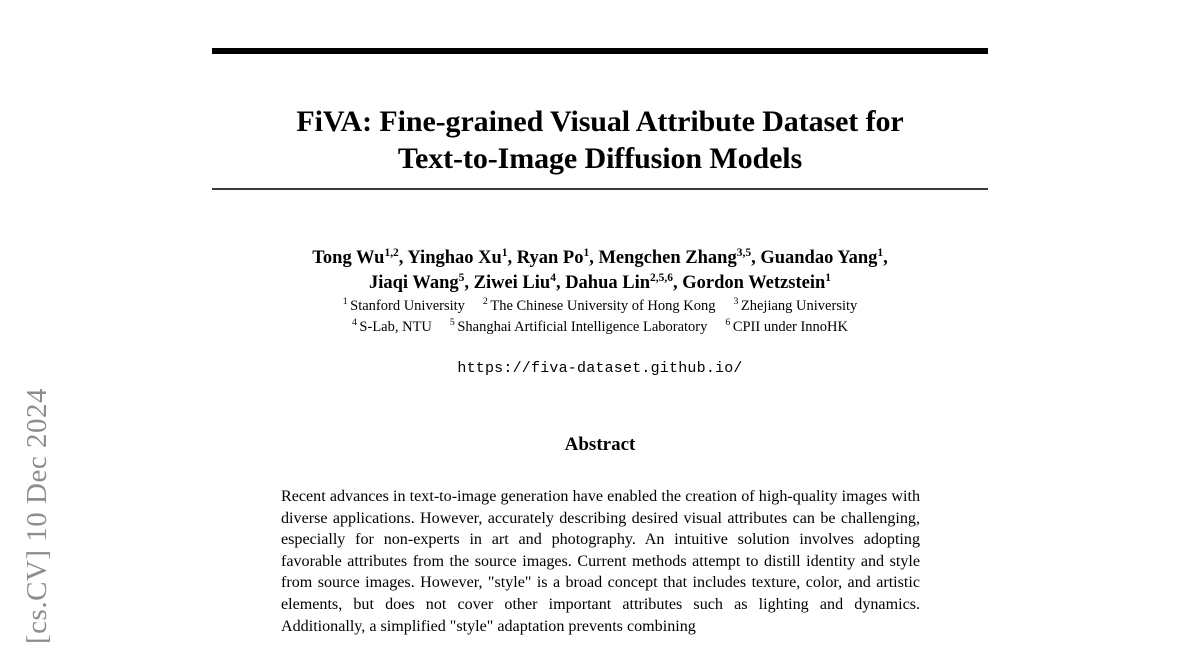 The image size is (1200, 648). What do you see at coordinates (600, 444) in the screenshot?
I see `abstract-heading: Abstract` at bounding box center [600, 444].